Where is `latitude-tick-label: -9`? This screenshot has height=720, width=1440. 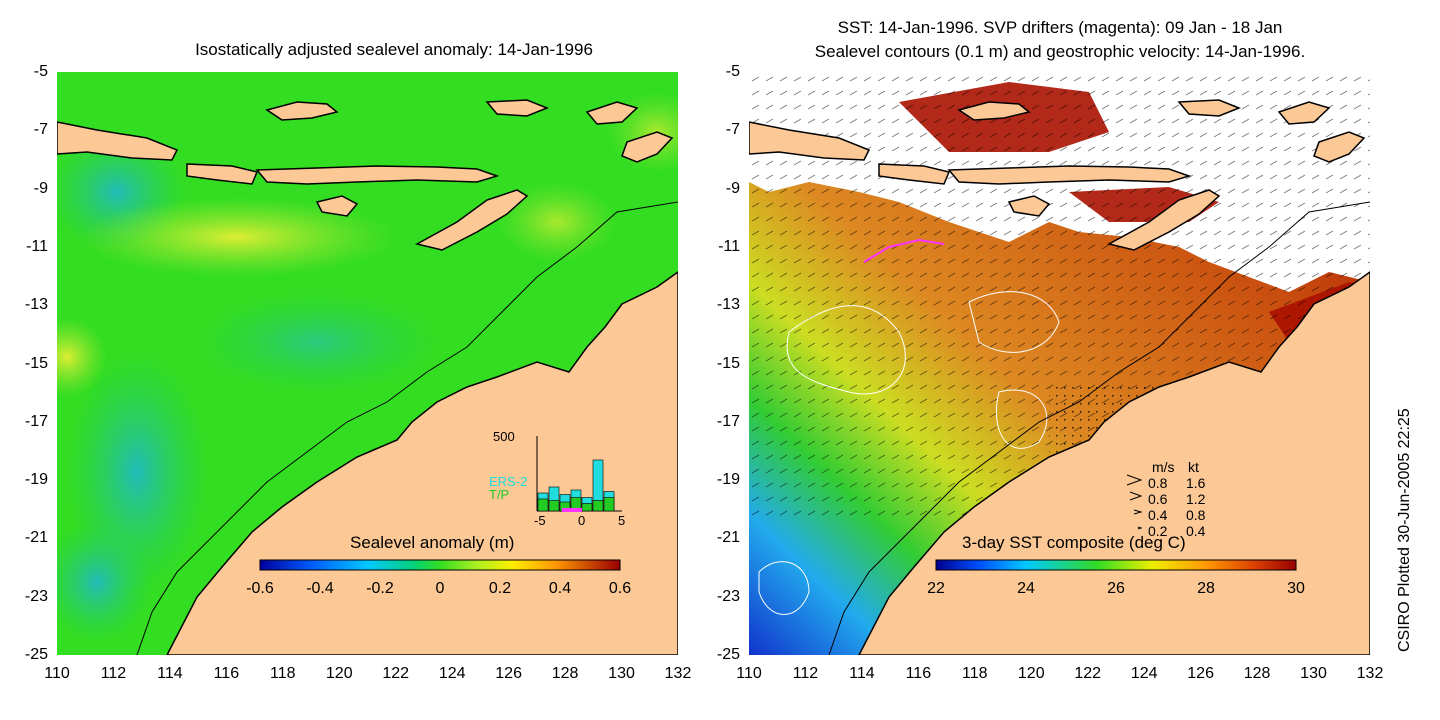 latitude-tick-label: -9 is located at coordinates (732, 188).